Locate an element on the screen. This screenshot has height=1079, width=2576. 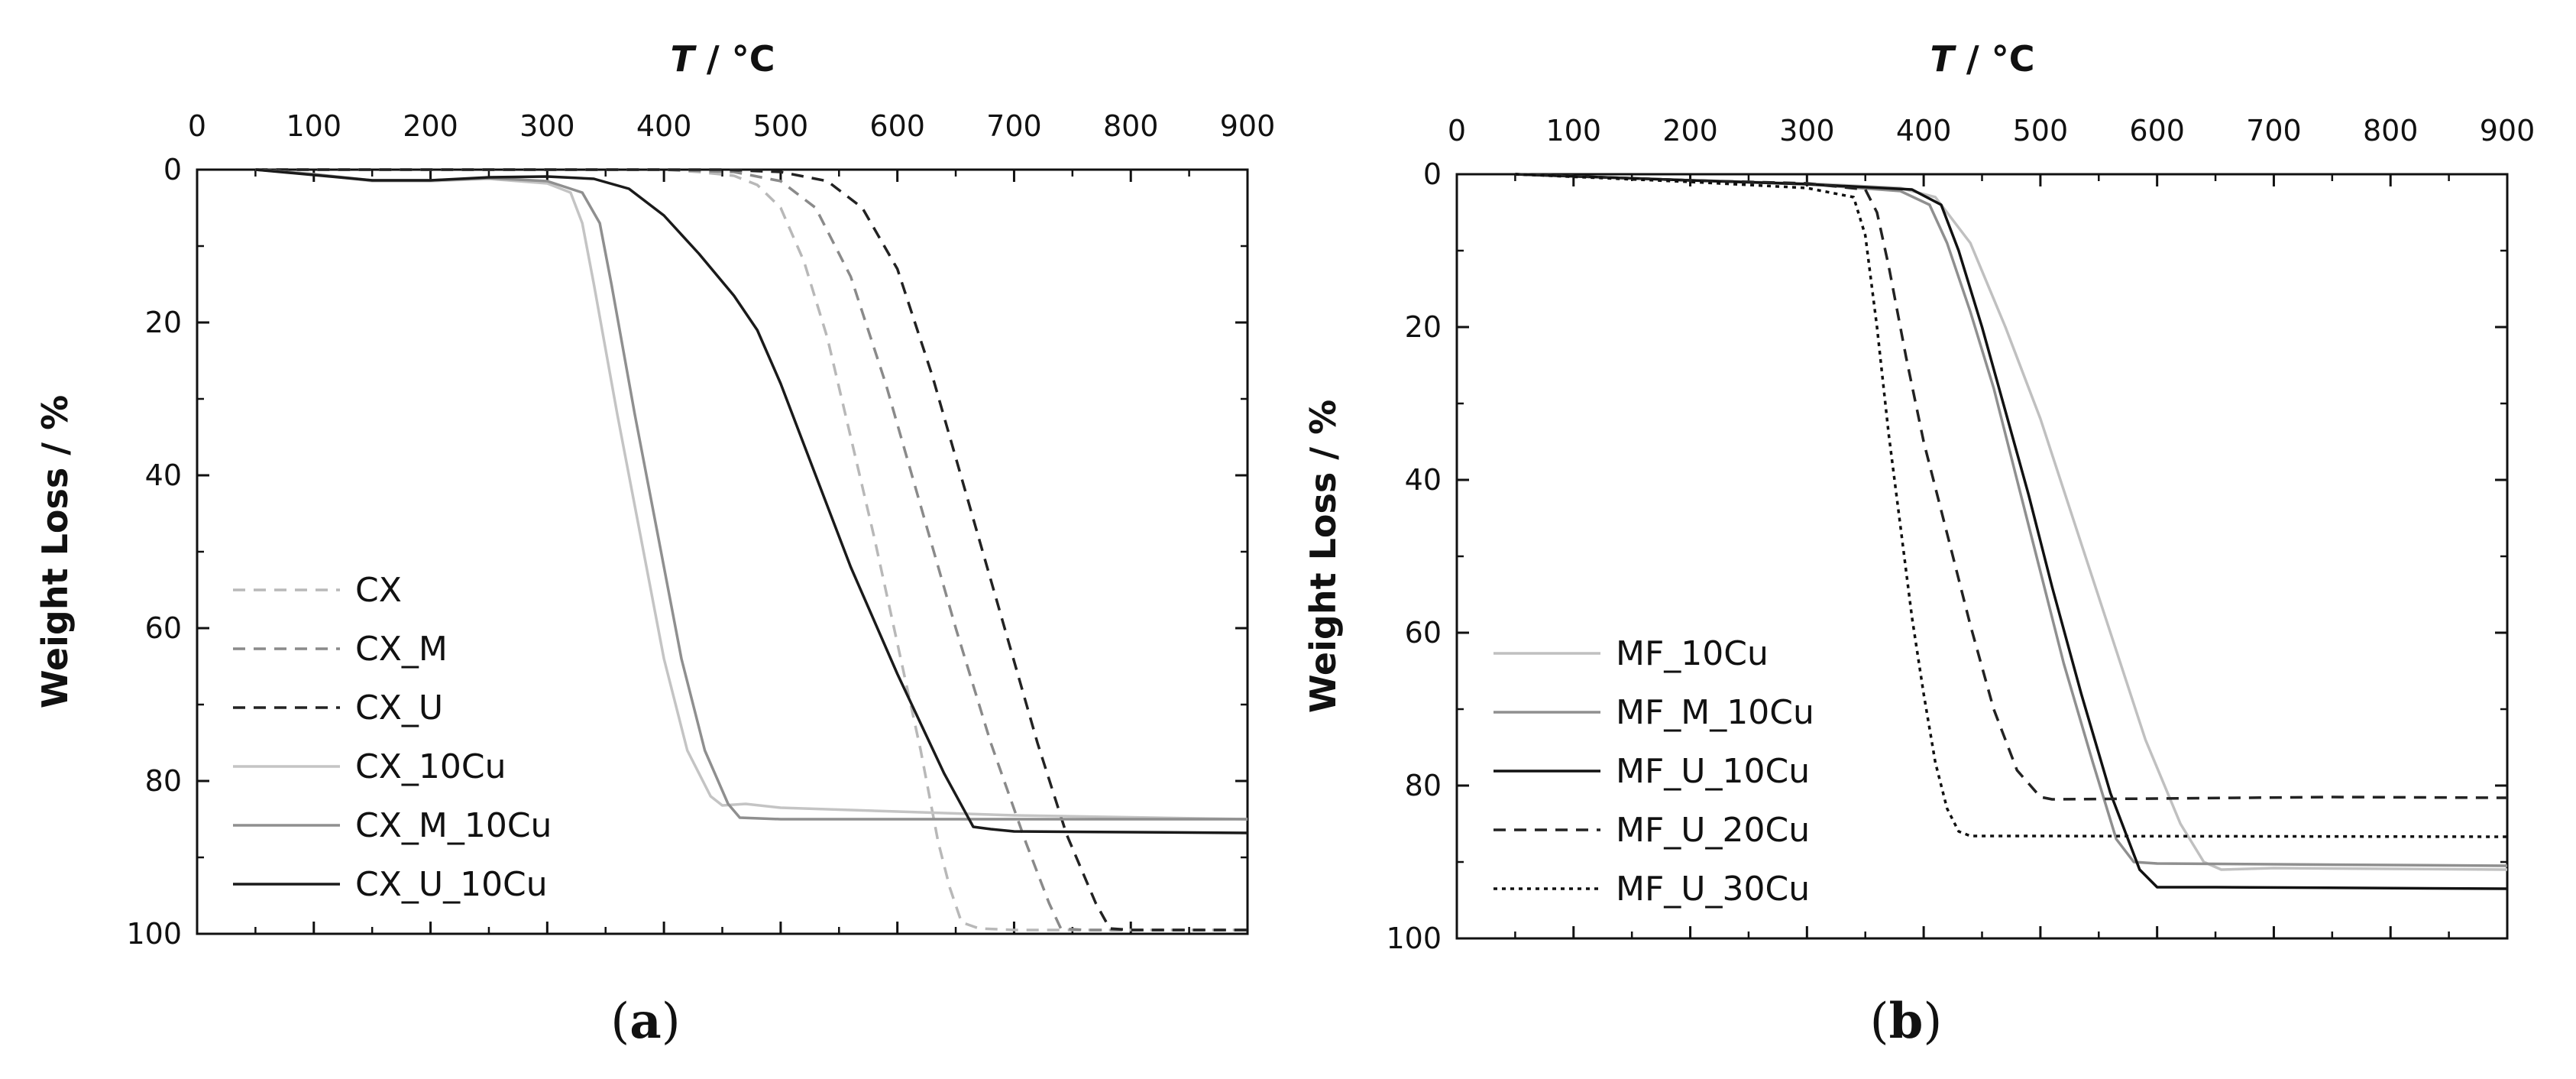
legend-label-mf-10cu: MF_10Cu is located at coordinates (1692, 653).